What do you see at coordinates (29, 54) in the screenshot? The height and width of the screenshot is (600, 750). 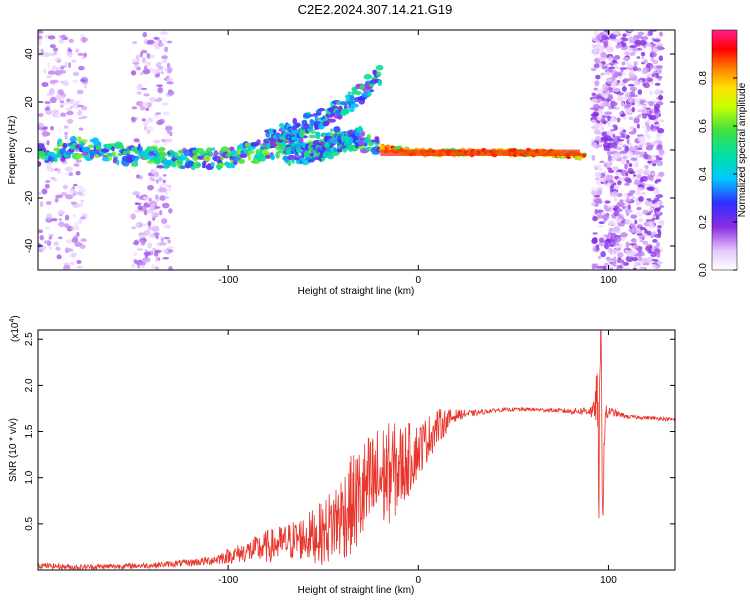 I see `y-tick-label: 40` at bounding box center [29, 54].